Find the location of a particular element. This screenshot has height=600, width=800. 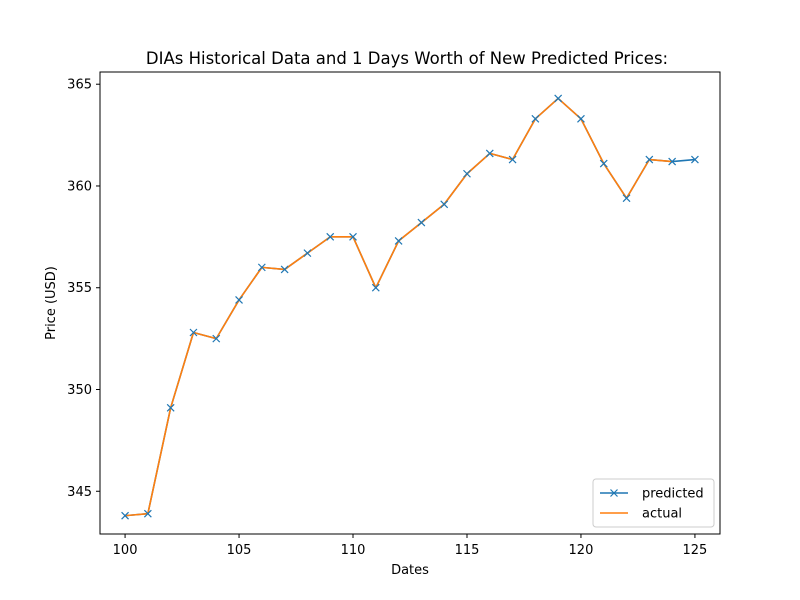

x-tick-label: 125 is located at coordinates (695, 550).